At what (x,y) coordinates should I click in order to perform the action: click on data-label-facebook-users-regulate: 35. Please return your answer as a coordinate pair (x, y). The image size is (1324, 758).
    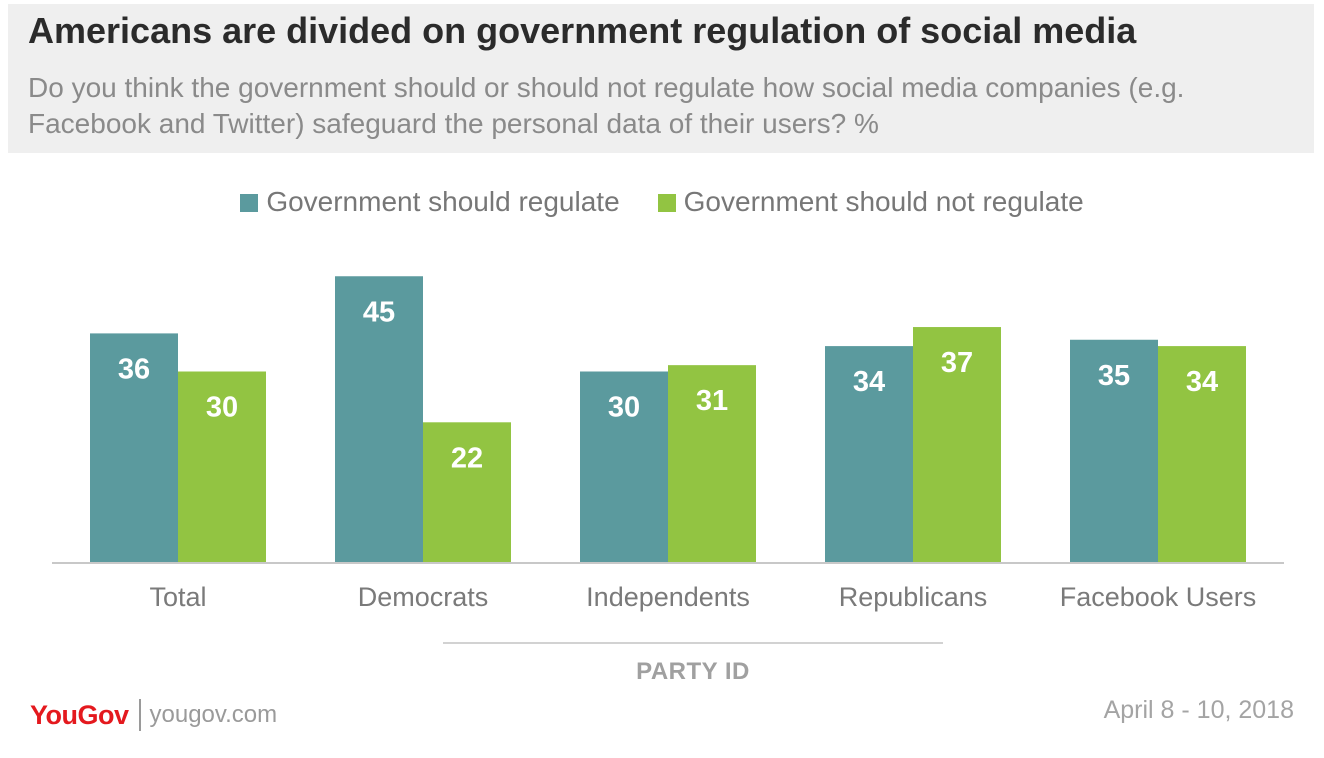
    Looking at the image, I should click on (1114, 376).